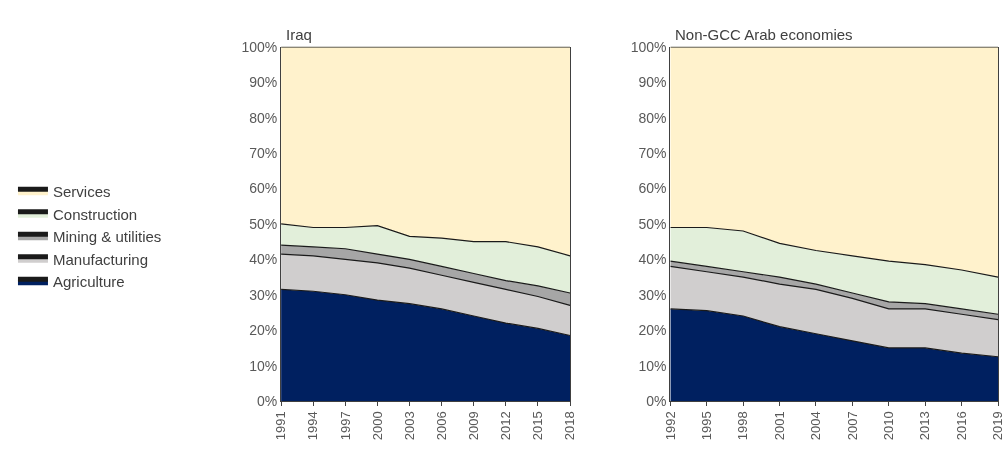 Image resolution: width=1008 pixels, height=473 pixels. I want to click on legend-label: Manufacturing, so click(100, 259).